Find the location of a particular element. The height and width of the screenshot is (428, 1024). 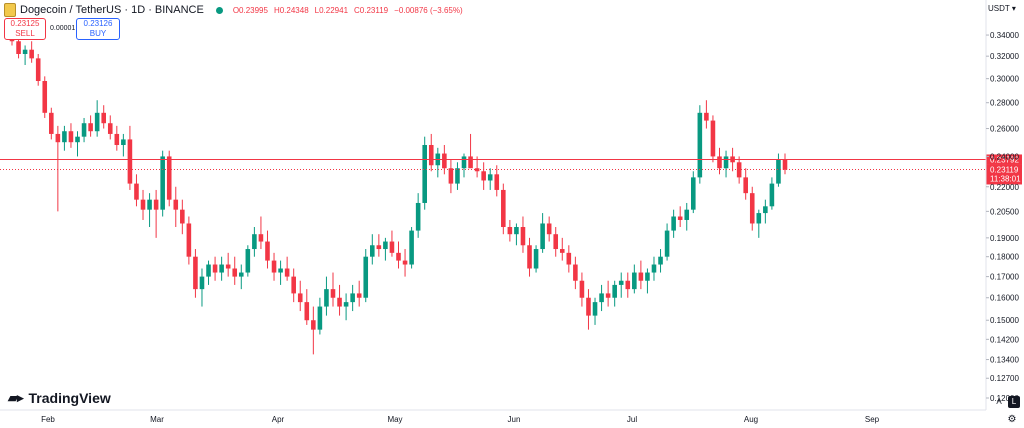

y-tick-label: 0.15000 is located at coordinates (1004, 320).